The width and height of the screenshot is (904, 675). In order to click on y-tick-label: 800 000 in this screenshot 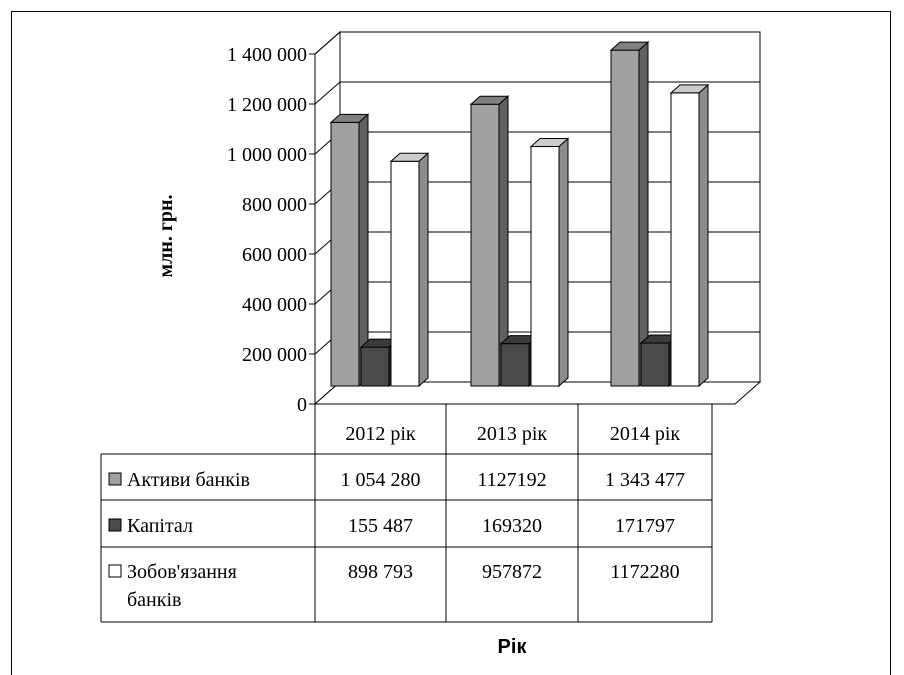, I will do `click(274, 205)`.